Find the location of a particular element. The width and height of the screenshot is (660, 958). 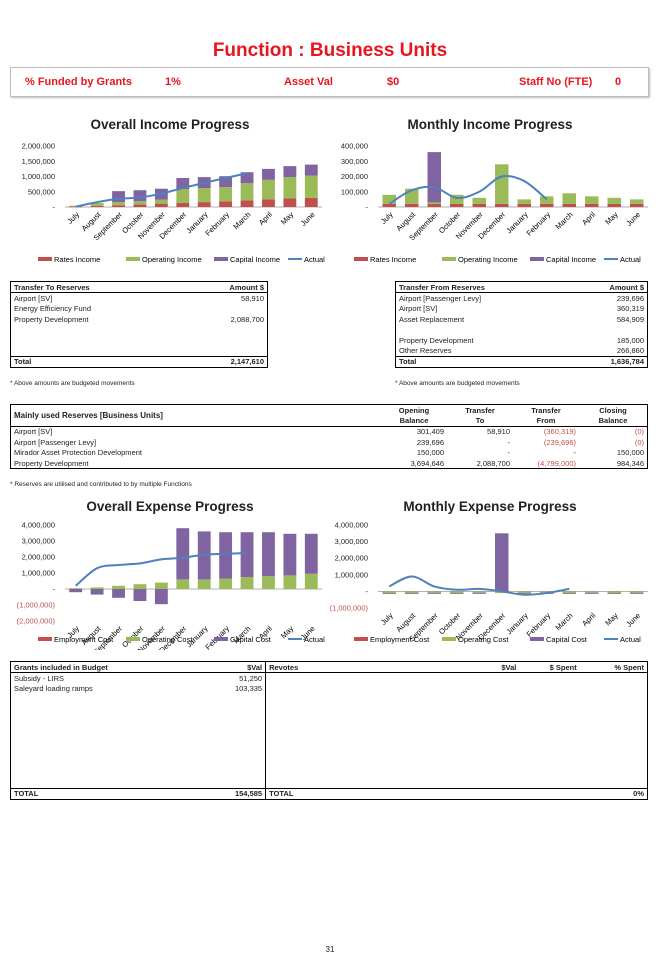

y-tick-label: 3,000,000 is located at coordinates (38, 541).